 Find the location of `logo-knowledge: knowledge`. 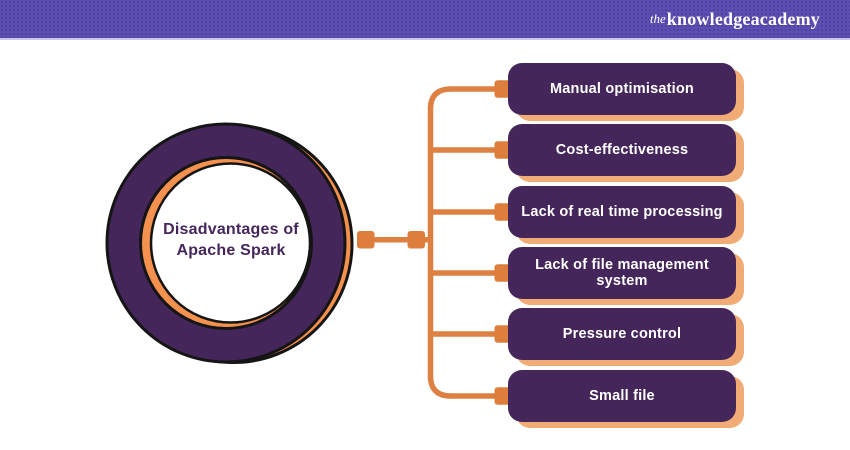

logo-knowledge: knowledge is located at coordinates (708, 18).